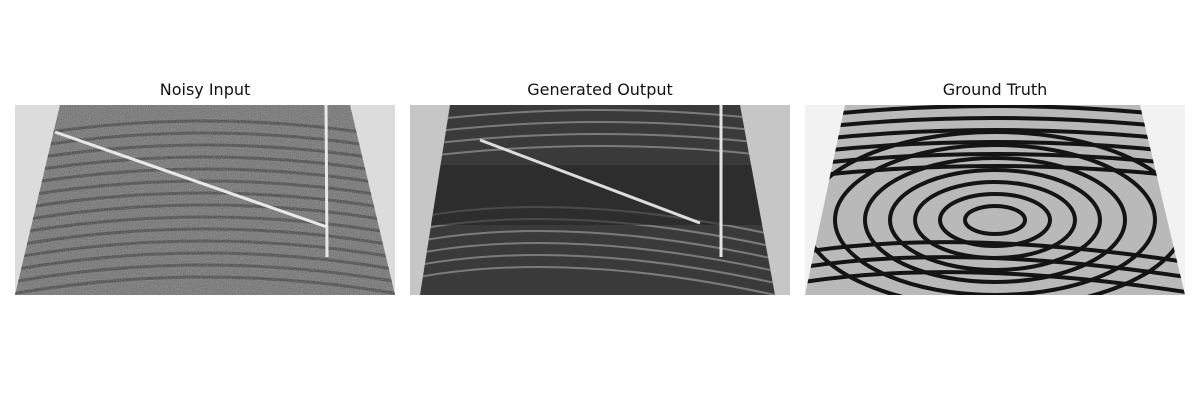  Describe the element at coordinates (205, 89) in the screenshot. I see `noisy-input-title: Noisy Input` at that location.